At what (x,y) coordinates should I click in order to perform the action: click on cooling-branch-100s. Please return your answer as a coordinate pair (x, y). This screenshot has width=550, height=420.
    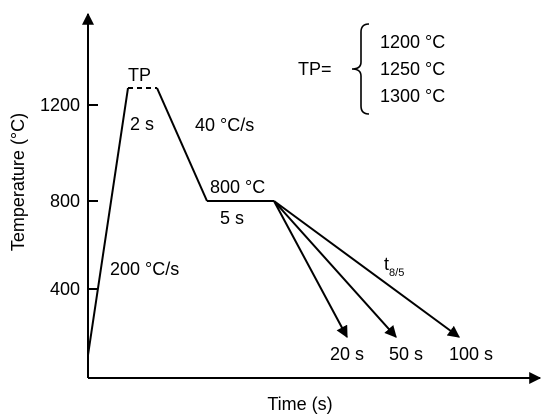
    Looking at the image, I should click on (366, 269).